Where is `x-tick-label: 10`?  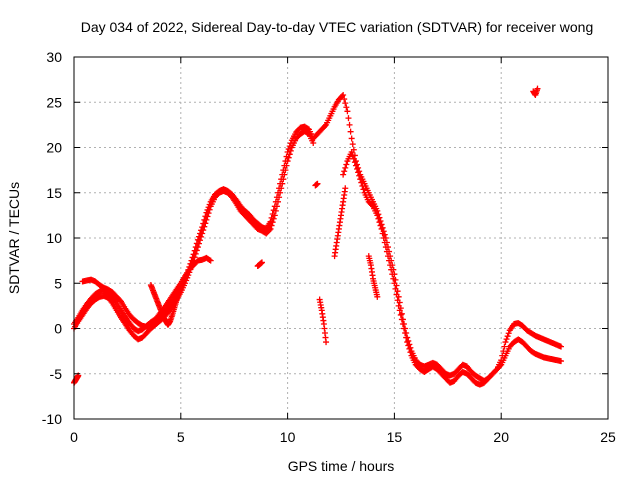
x-tick-label: 10 is located at coordinates (288, 437).